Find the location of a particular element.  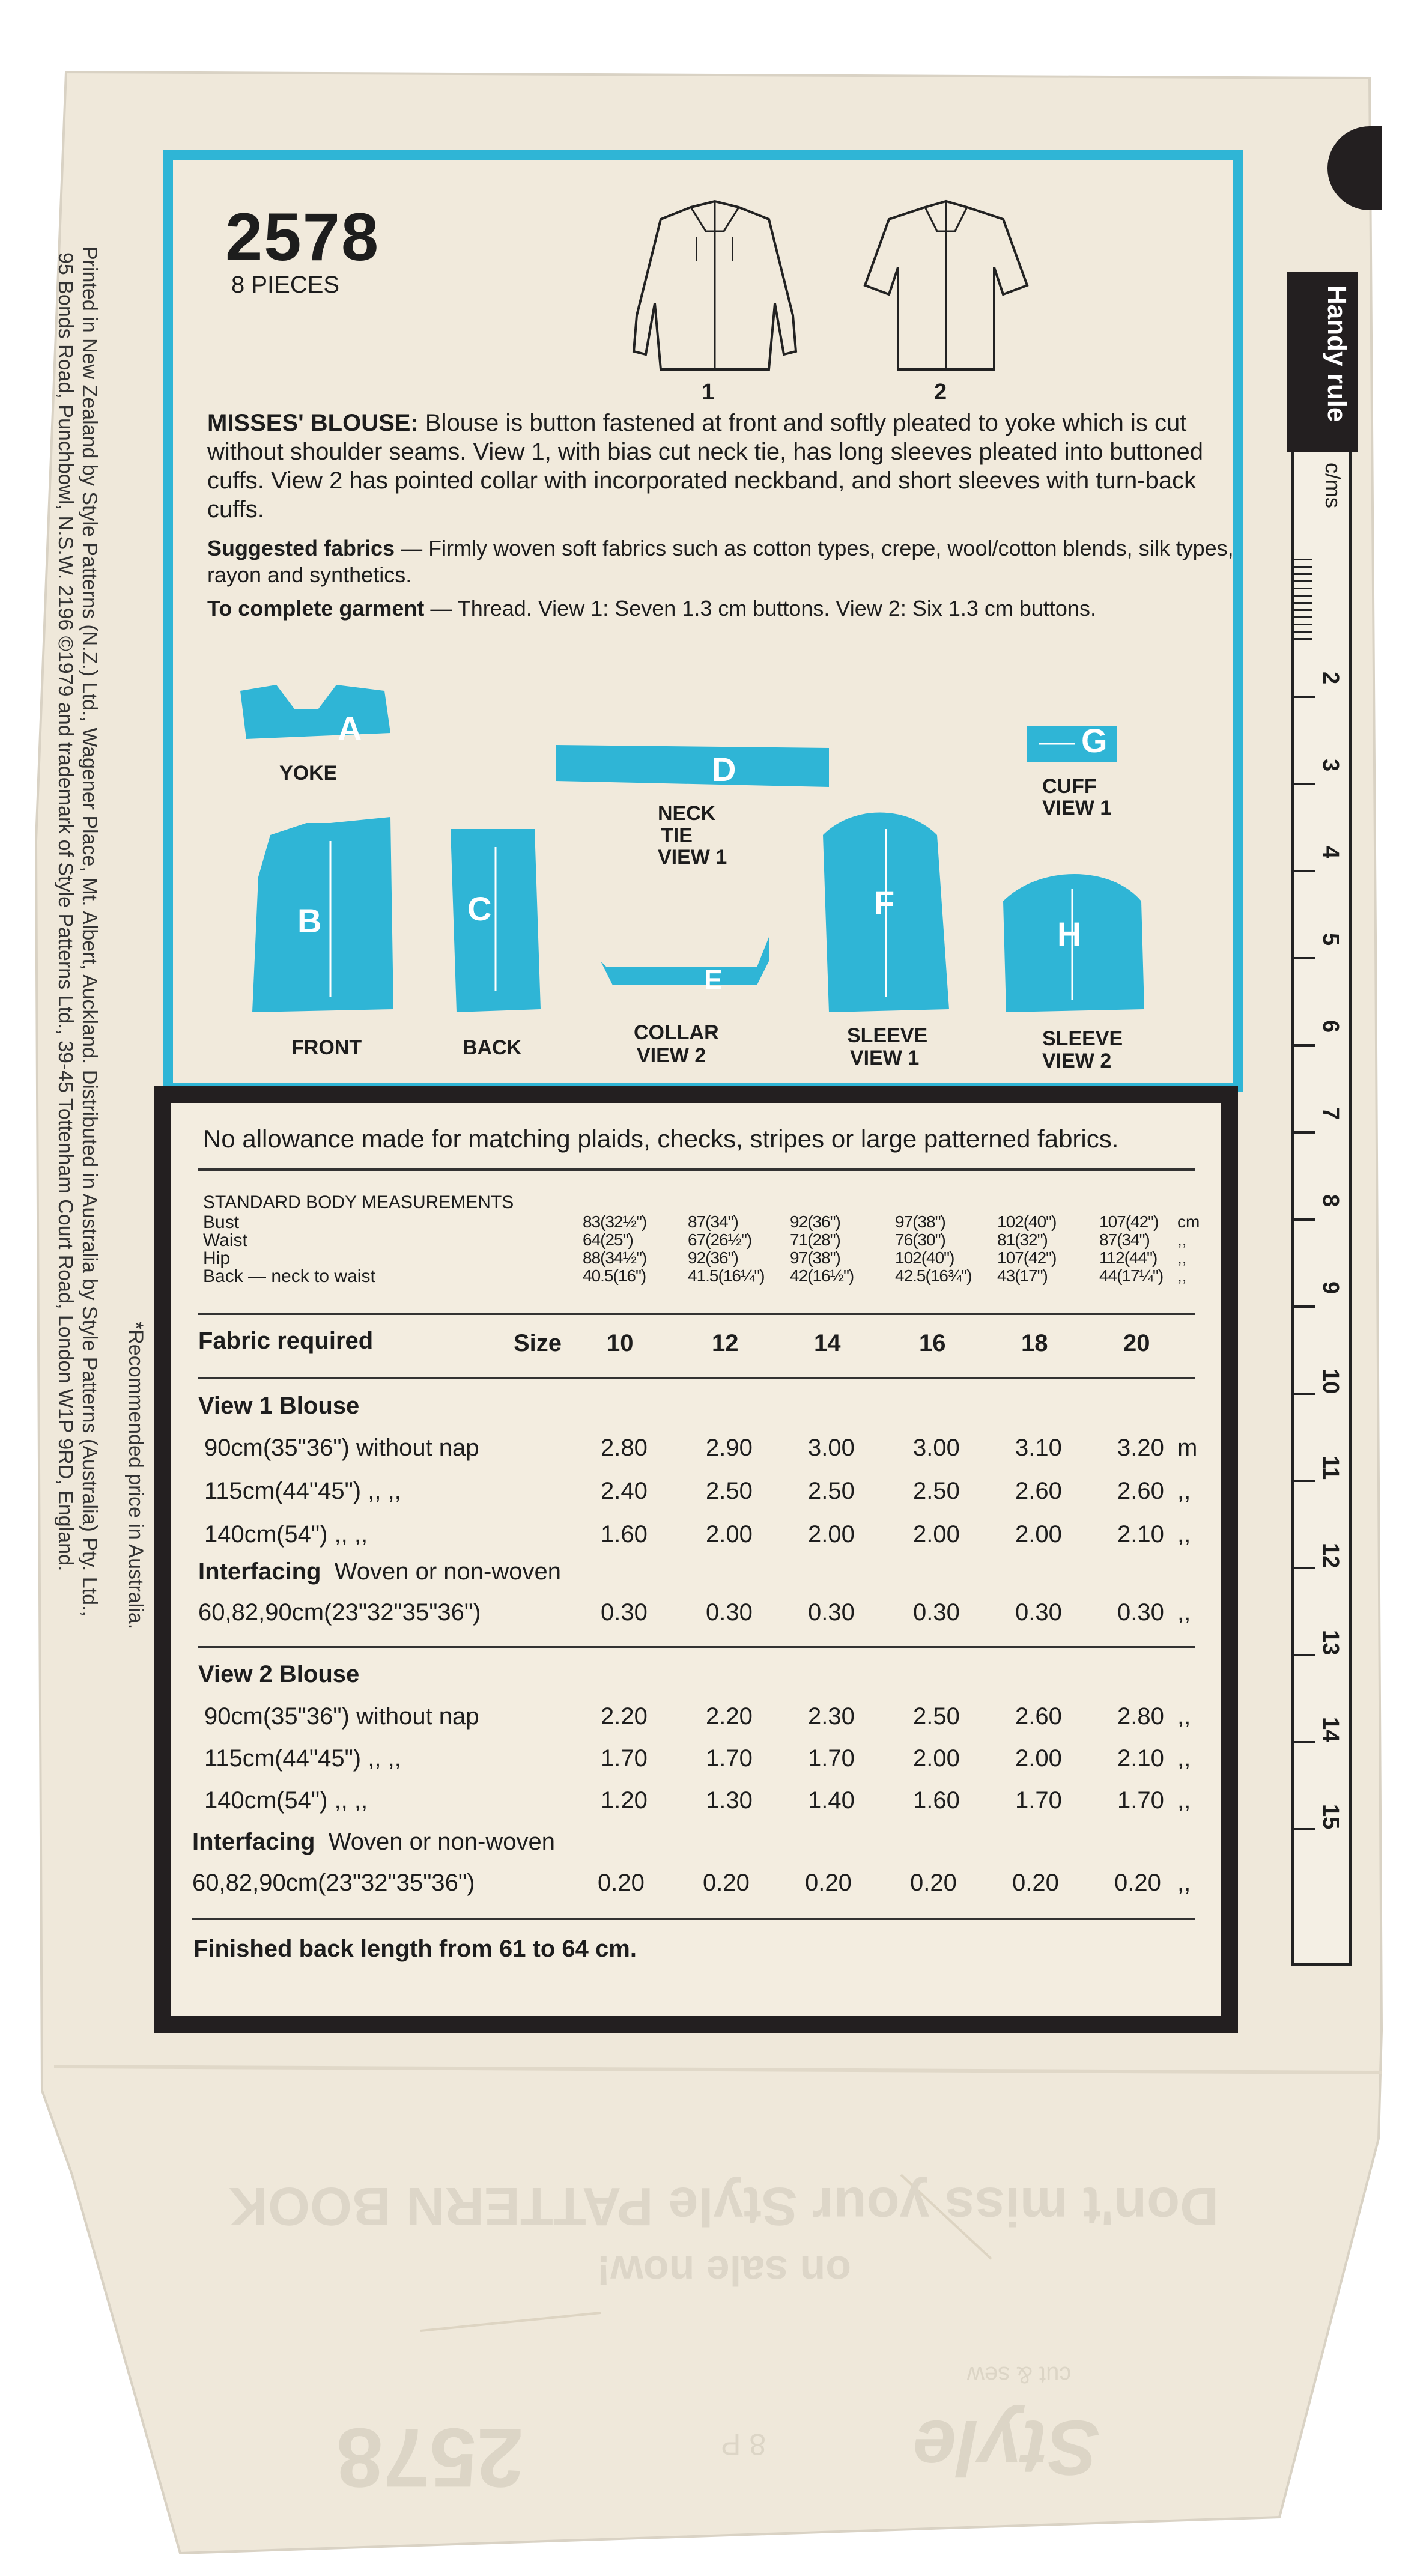

fabric-row-value: 2.60 is located at coordinates (1038, 1491).